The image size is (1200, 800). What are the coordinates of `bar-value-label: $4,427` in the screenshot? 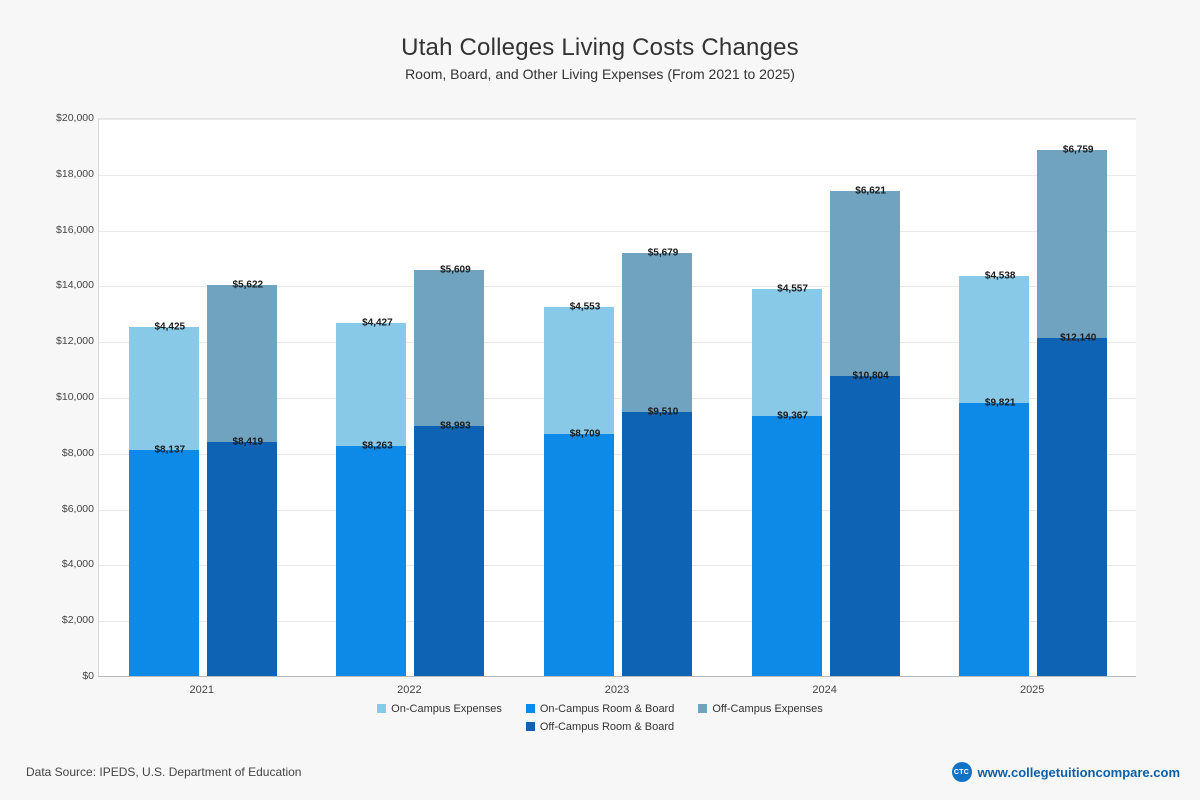 It's located at (377, 323).